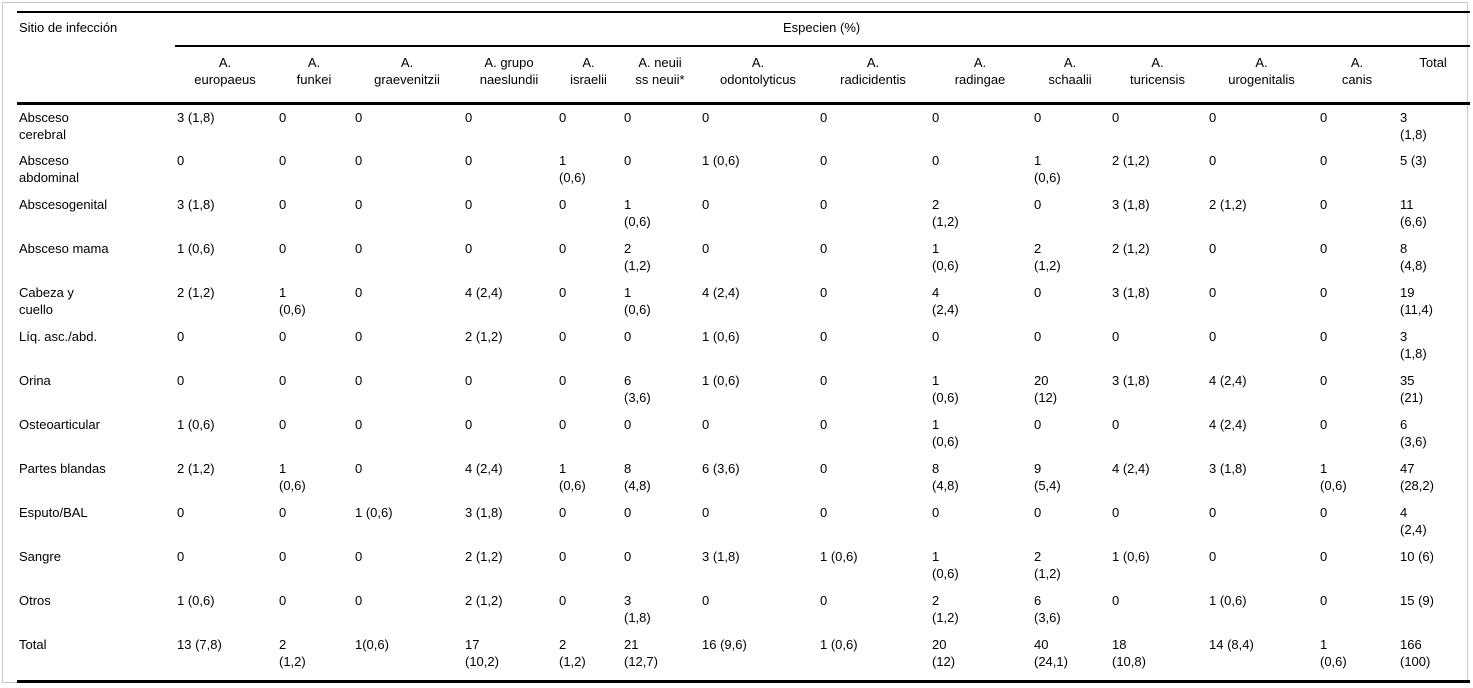 This screenshot has width=1473, height=688. Describe the element at coordinates (1413, 212) in the screenshot. I see `table-cell: 11 (6,6)` at that location.